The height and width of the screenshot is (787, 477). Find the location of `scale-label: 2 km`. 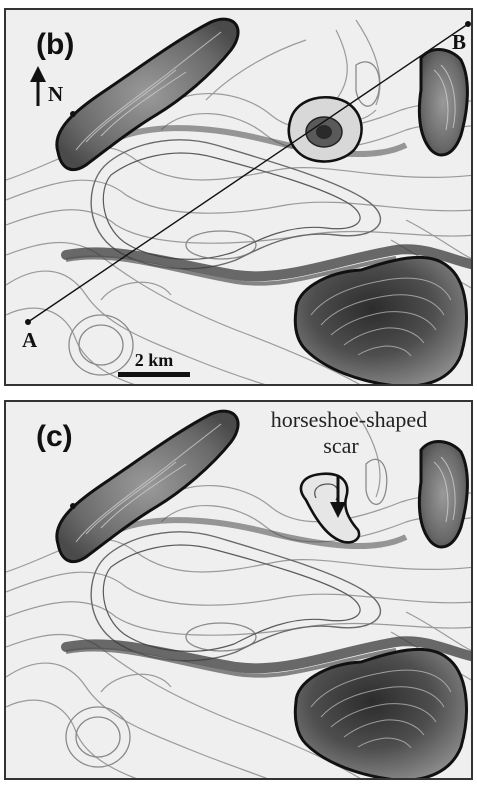

scale-label: 2 km is located at coordinates (154, 360).